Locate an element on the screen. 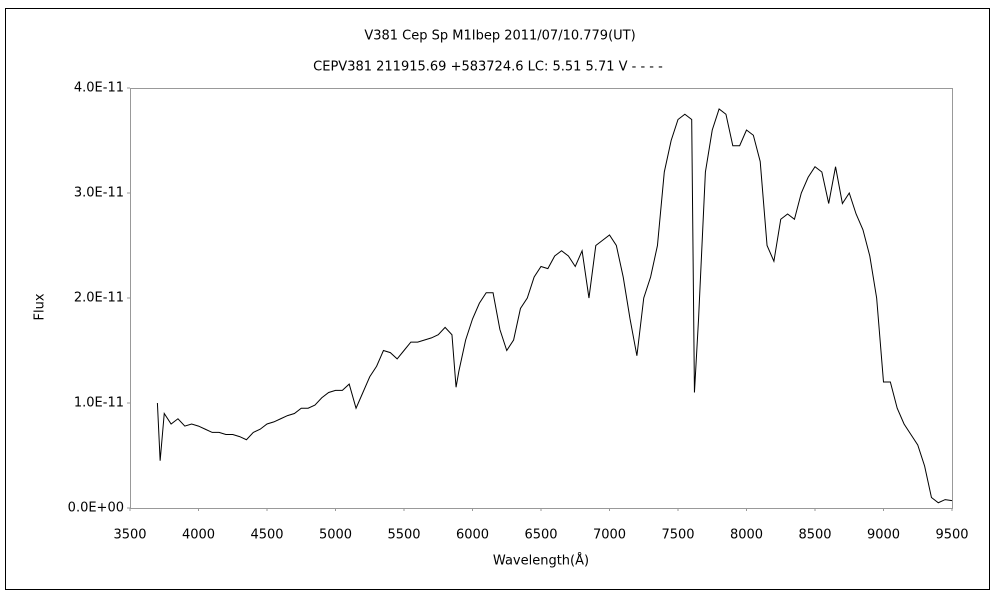 Image resolution: width=1000 pixels, height=604 pixels. x-tick-label: 8500 is located at coordinates (814, 535).